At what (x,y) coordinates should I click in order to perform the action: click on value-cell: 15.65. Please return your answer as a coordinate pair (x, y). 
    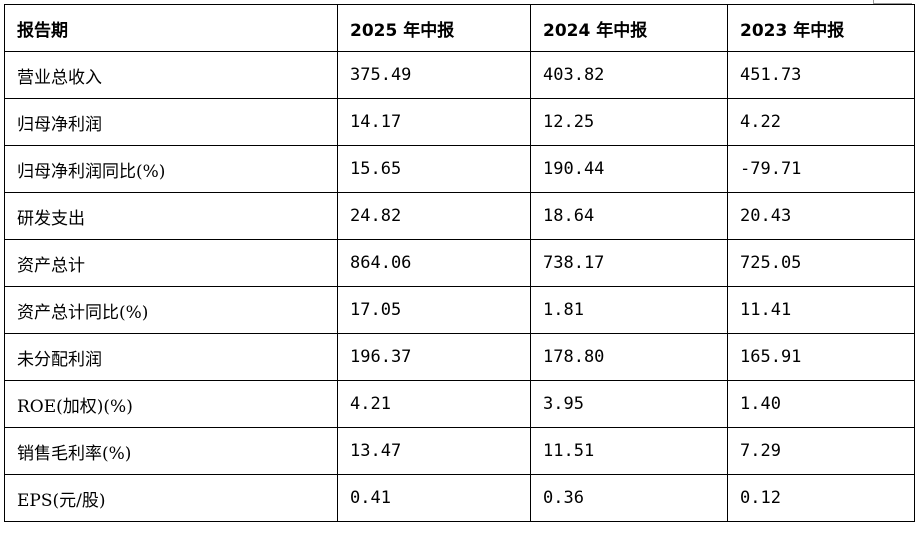
    Looking at the image, I should click on (434, 169).